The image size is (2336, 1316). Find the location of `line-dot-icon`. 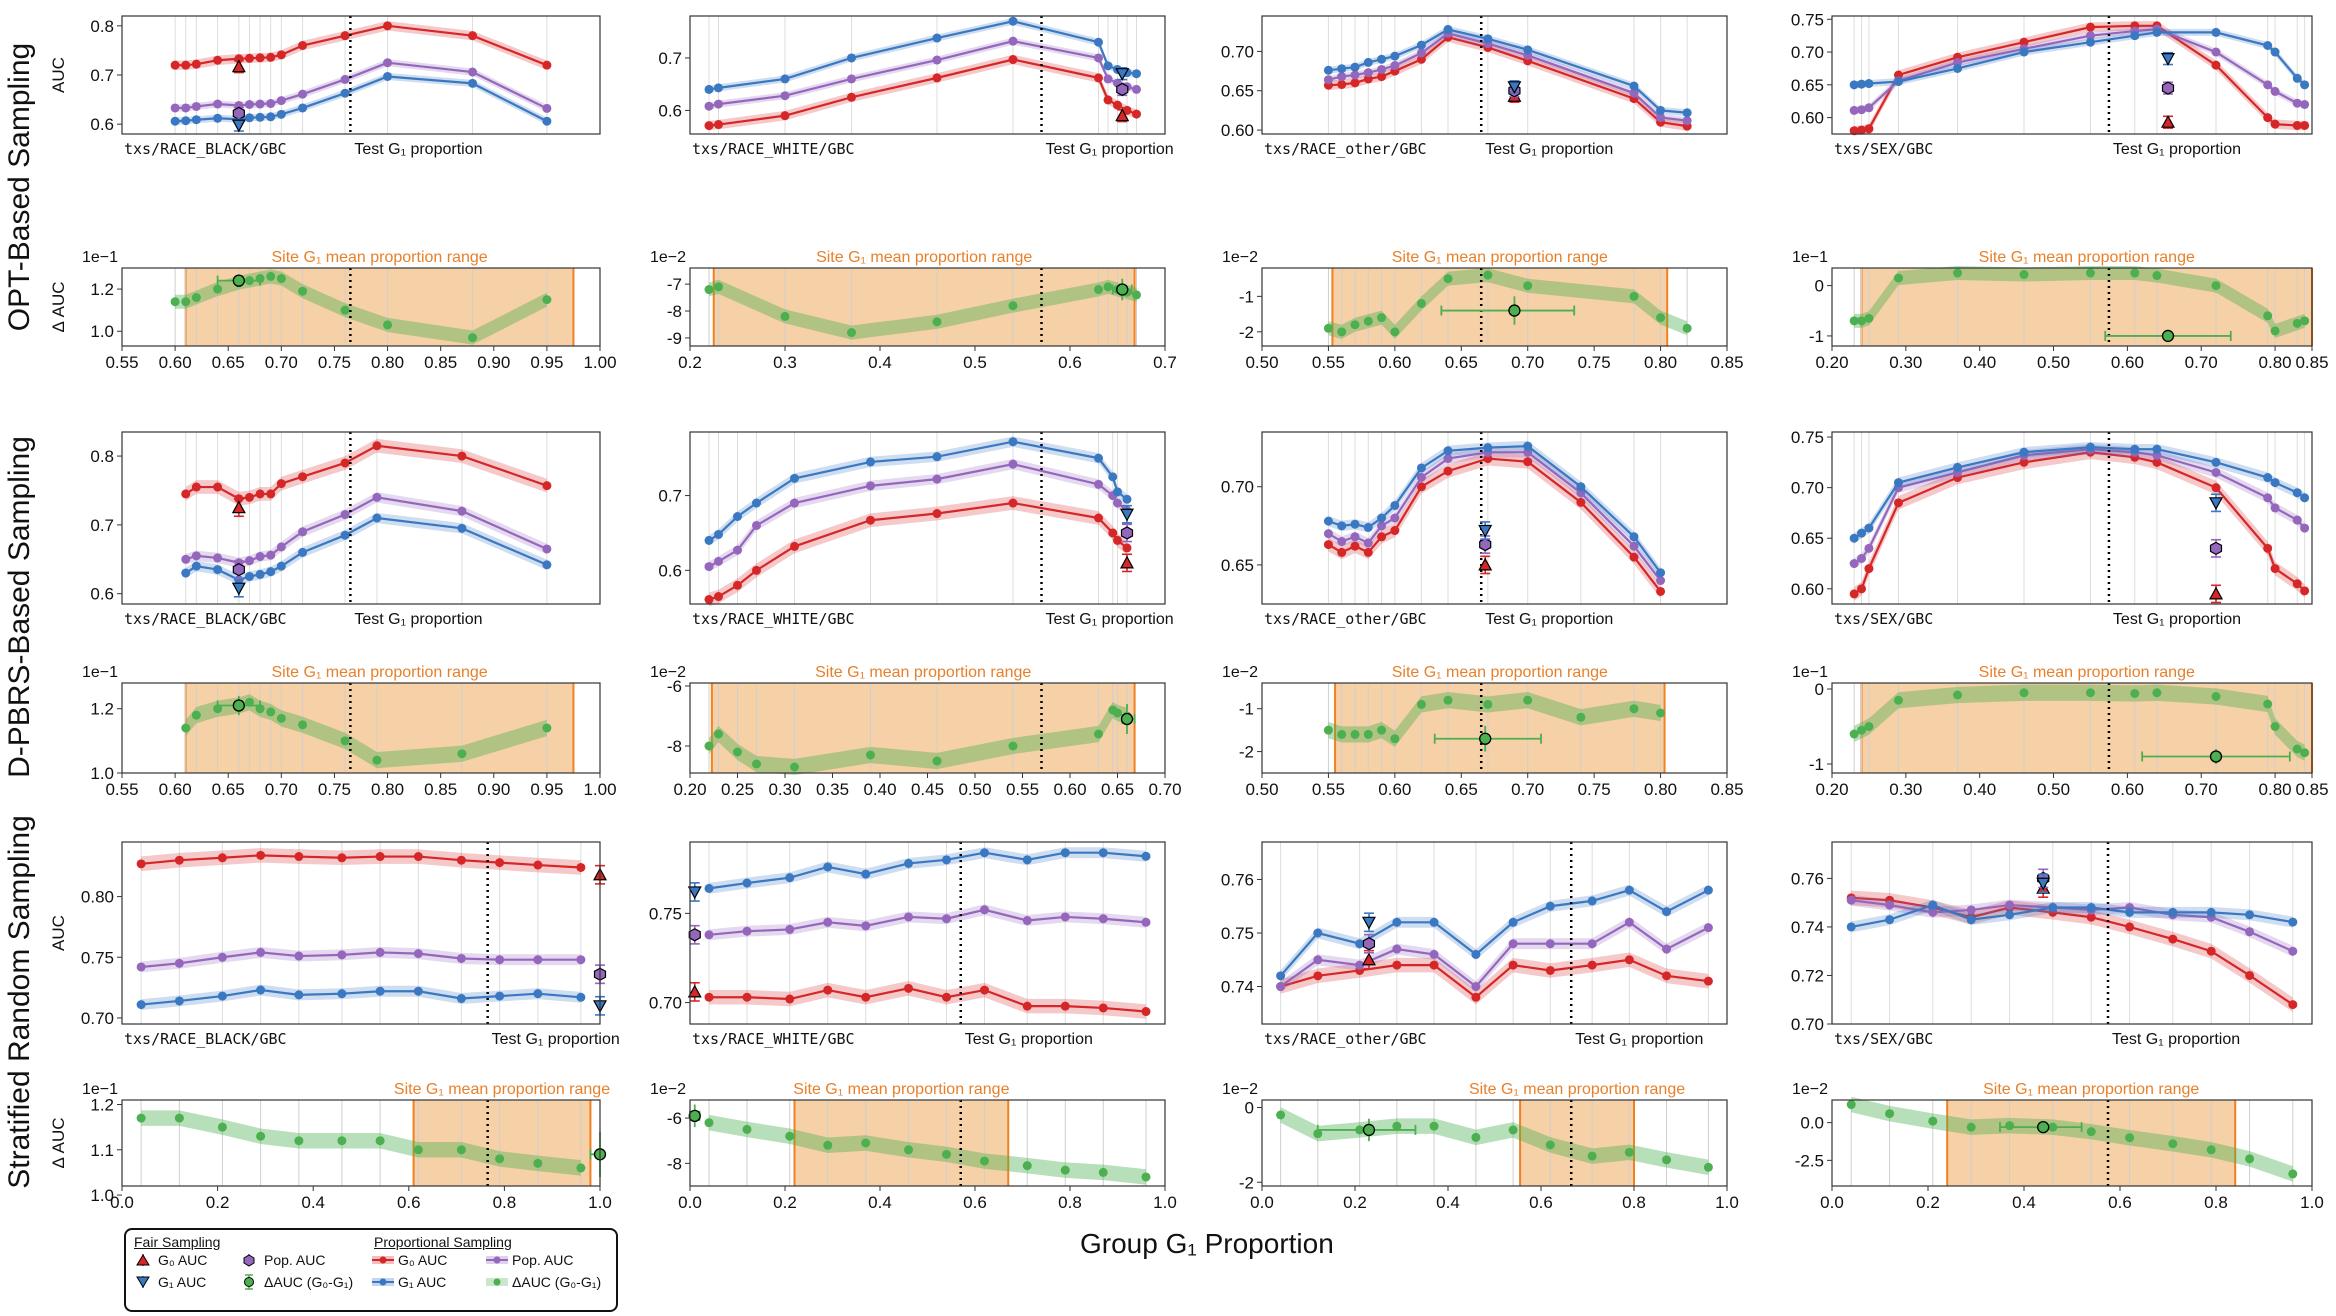

line-dot-icon is located at coordinates (383, 1282).